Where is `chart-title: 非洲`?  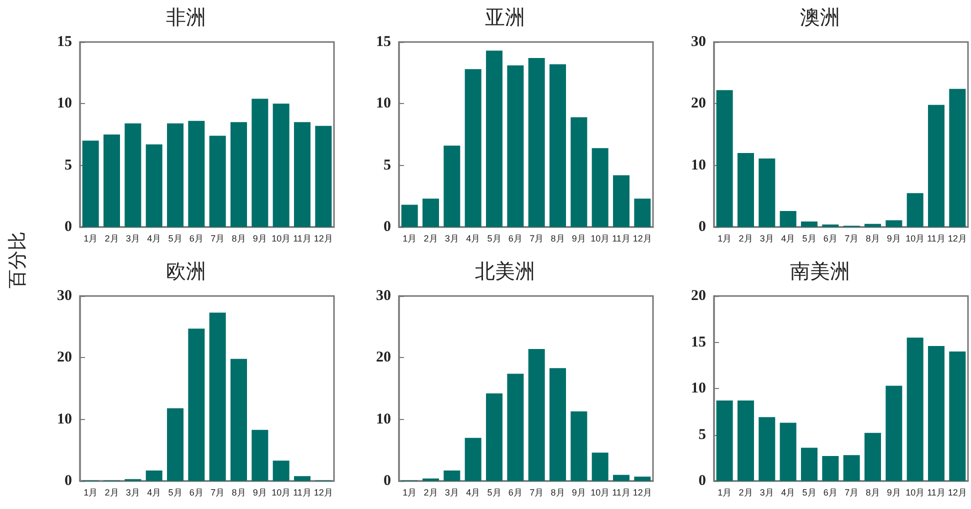
chart-title: 非洲 is located at coordinates (186, 17).